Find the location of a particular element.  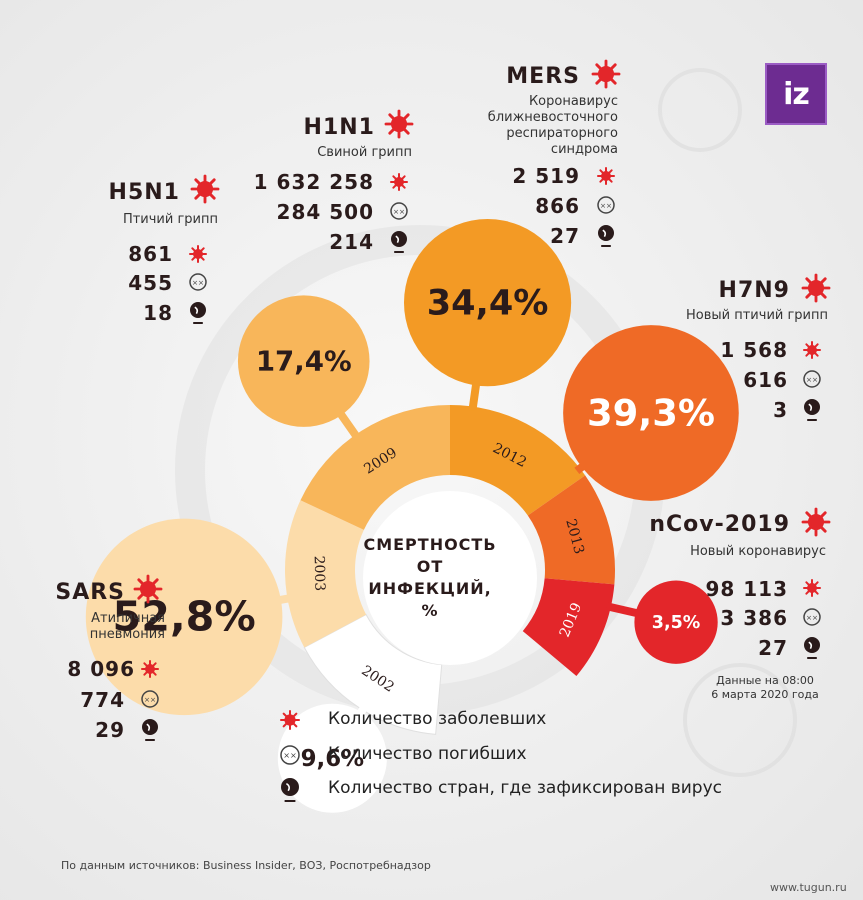

virus-badge-h1n1-core is located at coordinates (399, 124).